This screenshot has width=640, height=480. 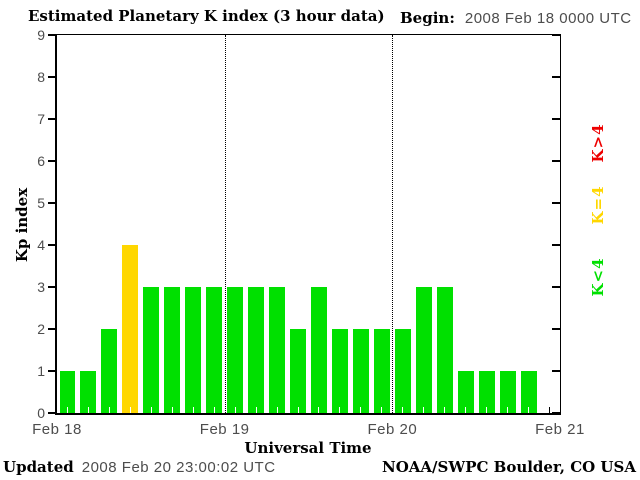 I want to click on updated-value: 2008 Feb 20 23:00:02 UTC, so click(x=178, y=467).